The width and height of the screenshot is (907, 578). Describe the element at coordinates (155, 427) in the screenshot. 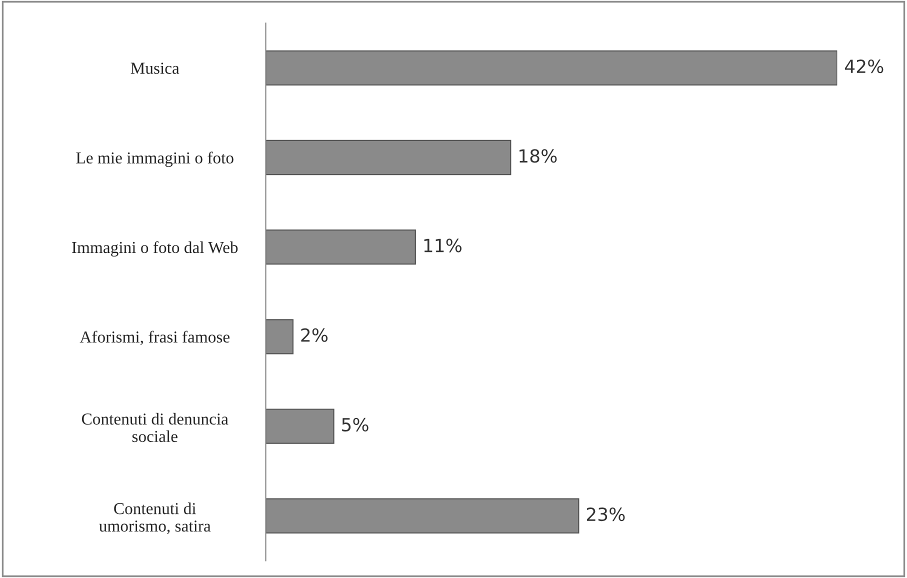

I see `y-tick-label: Contenuti di denuncia sociale` at that location.